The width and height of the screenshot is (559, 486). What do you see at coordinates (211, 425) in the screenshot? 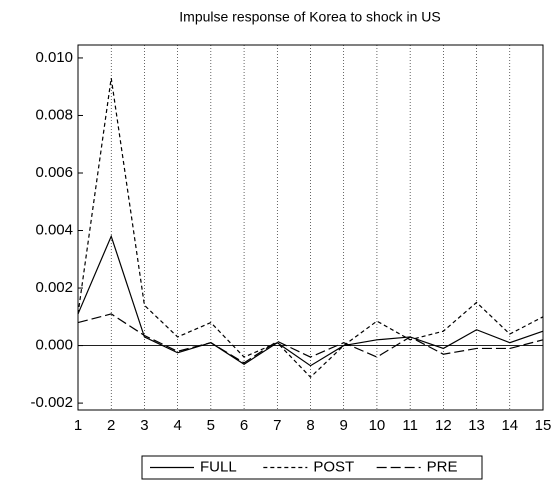
I see `x-tick-label: 5` at bounding box center [211, 425].